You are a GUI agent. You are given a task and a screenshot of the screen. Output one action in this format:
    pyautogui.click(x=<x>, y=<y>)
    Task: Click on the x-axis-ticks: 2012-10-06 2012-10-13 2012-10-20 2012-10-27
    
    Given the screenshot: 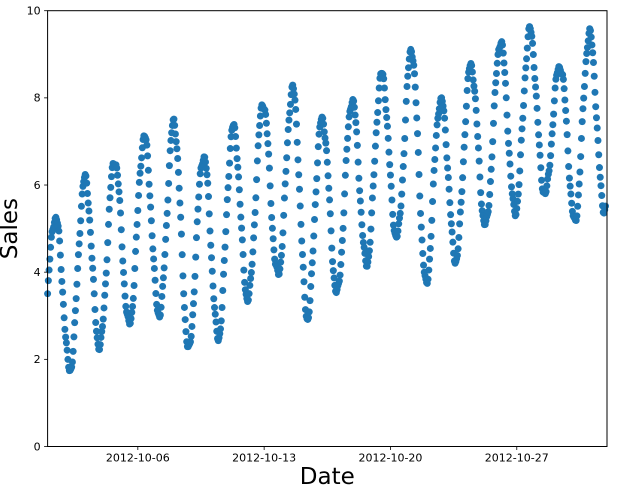 What is the action you would take?
    pyautogui.click(x=327, y=455)
    